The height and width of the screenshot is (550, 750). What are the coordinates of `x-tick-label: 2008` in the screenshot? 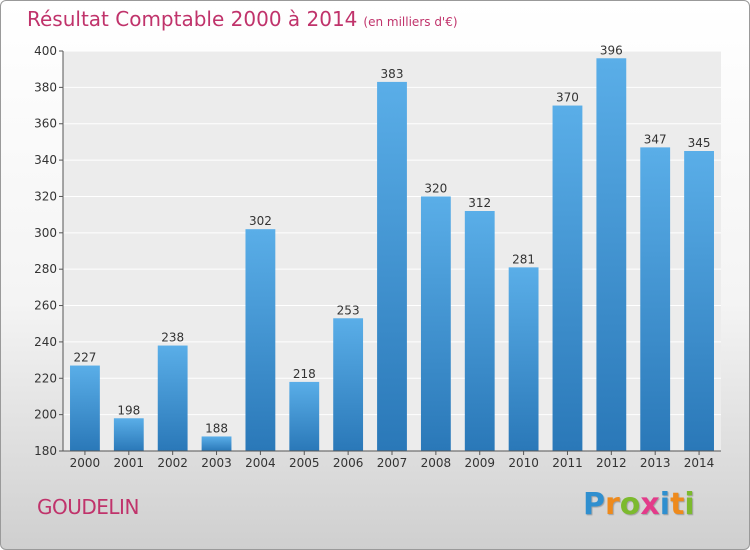 It's located at (436, 463).